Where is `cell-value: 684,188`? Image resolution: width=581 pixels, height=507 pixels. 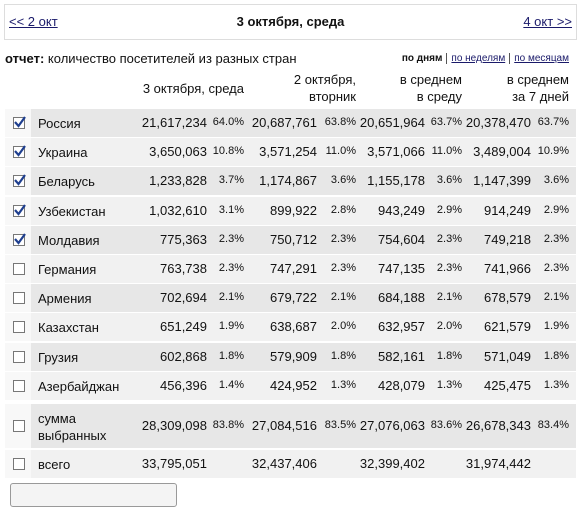 cell-value: 684,188 is located at coordinates (401, 298).